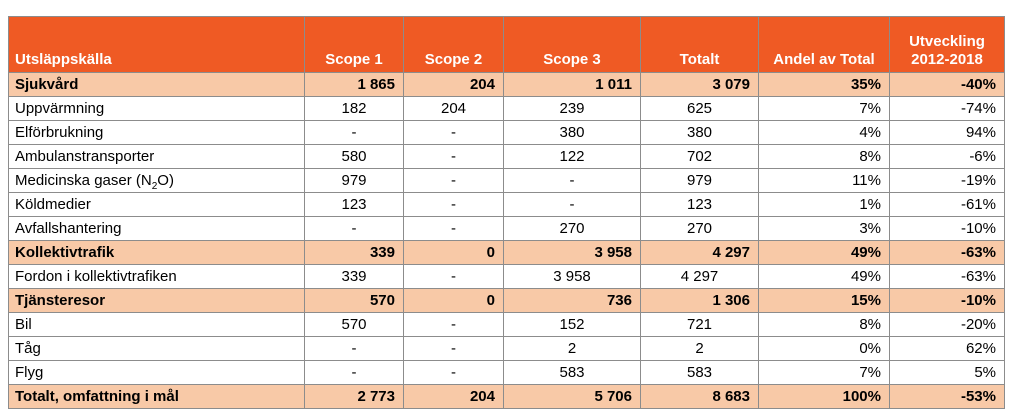  What do you see at coordinates (354, 276) in the screenshot?
I see `cell-scope1: 339` at bounding box center [354, 276].